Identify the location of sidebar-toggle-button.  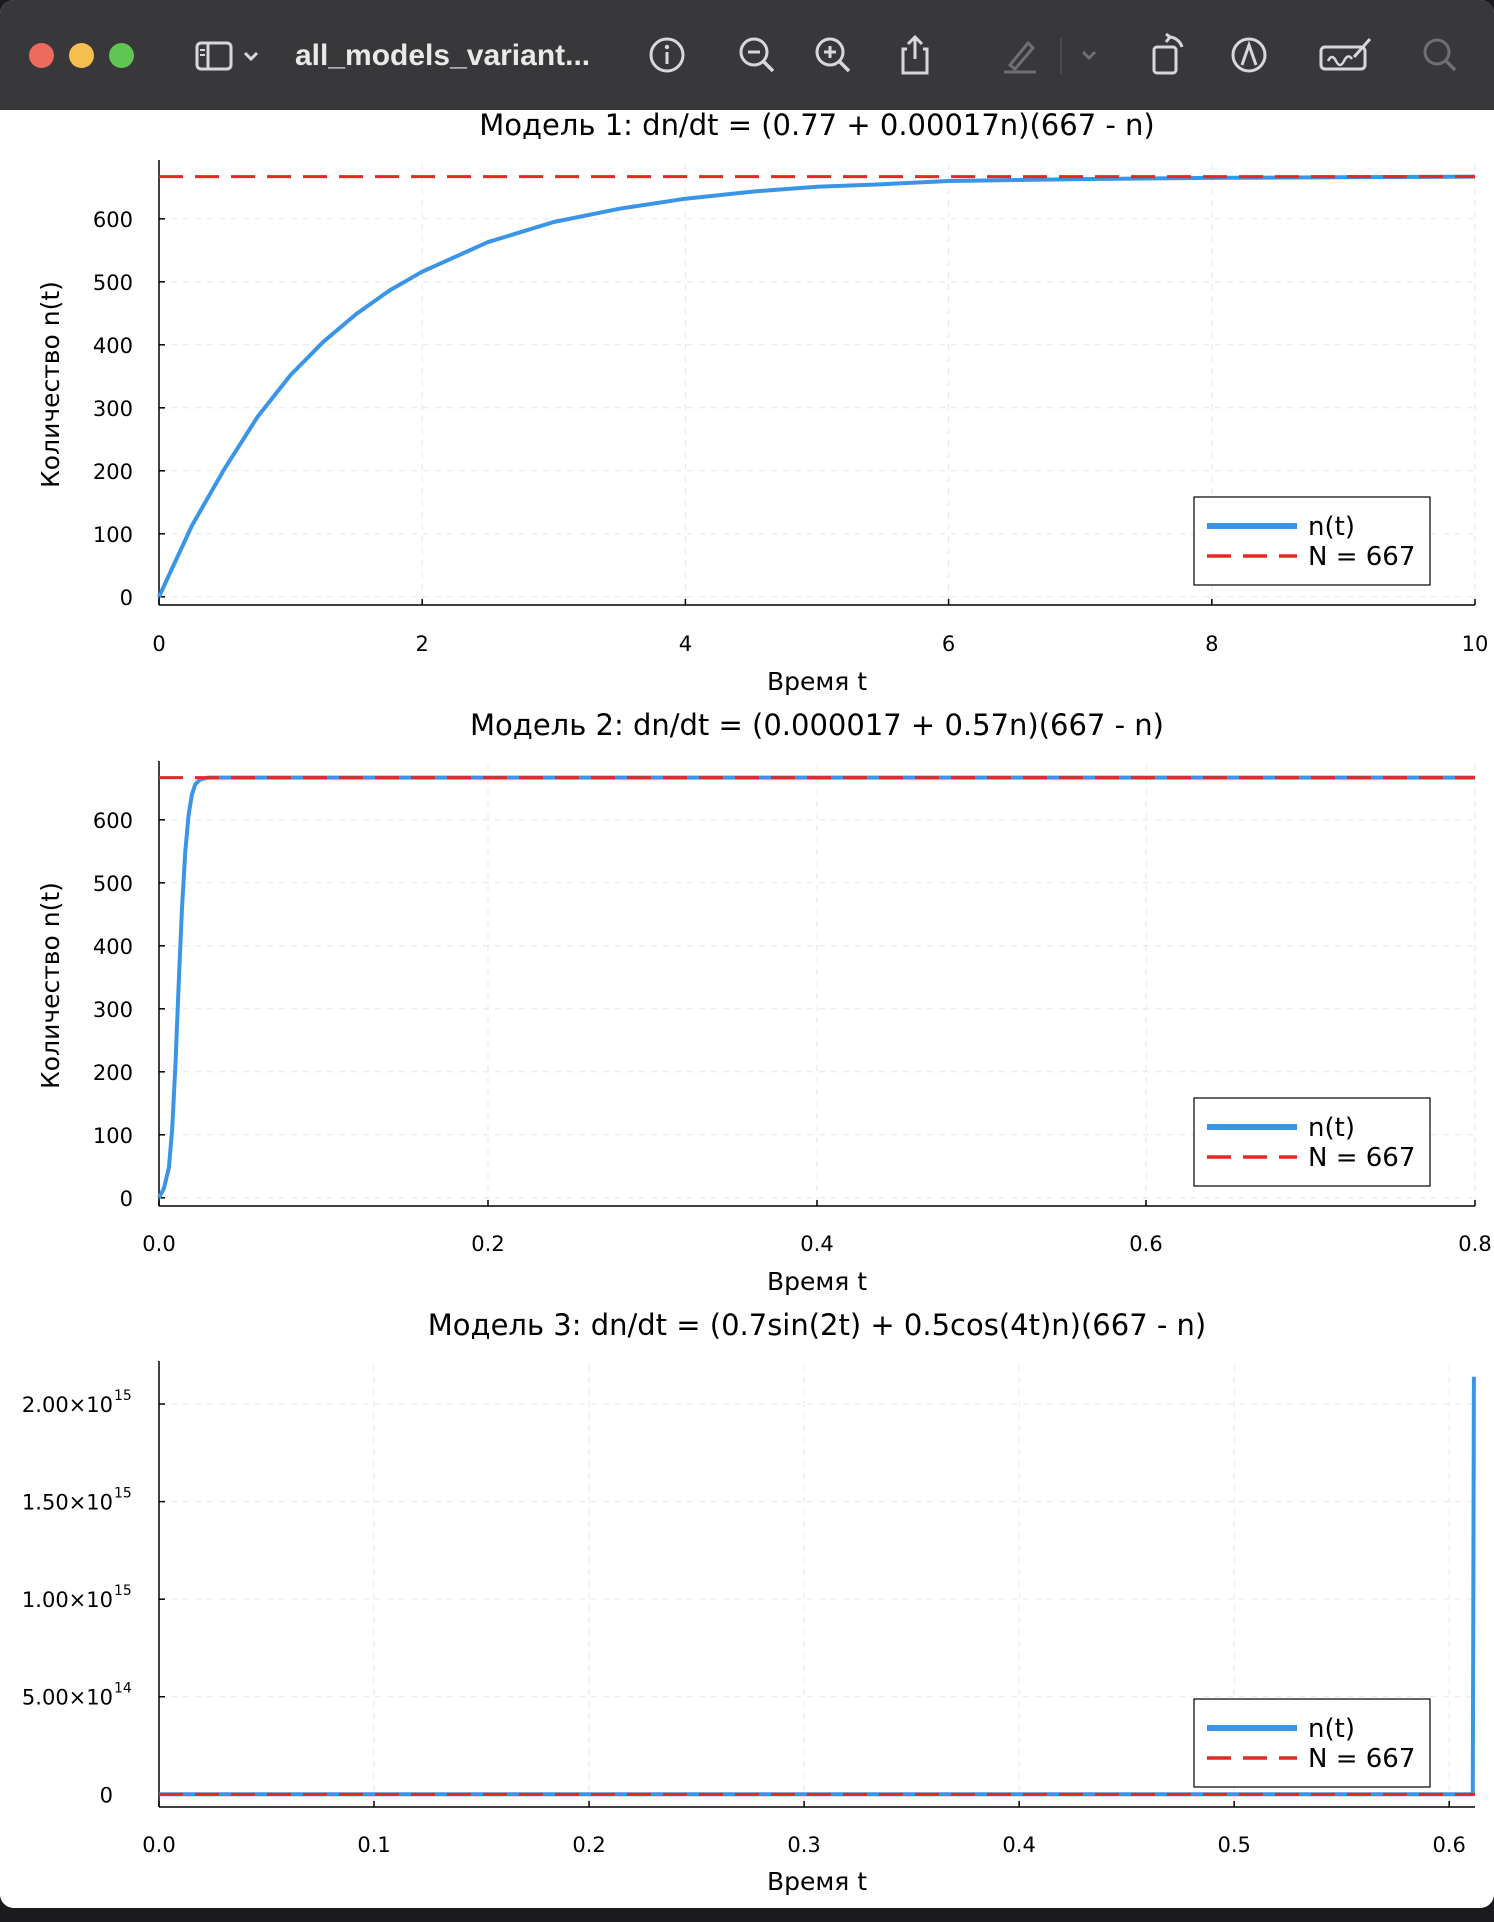
(228, 55).